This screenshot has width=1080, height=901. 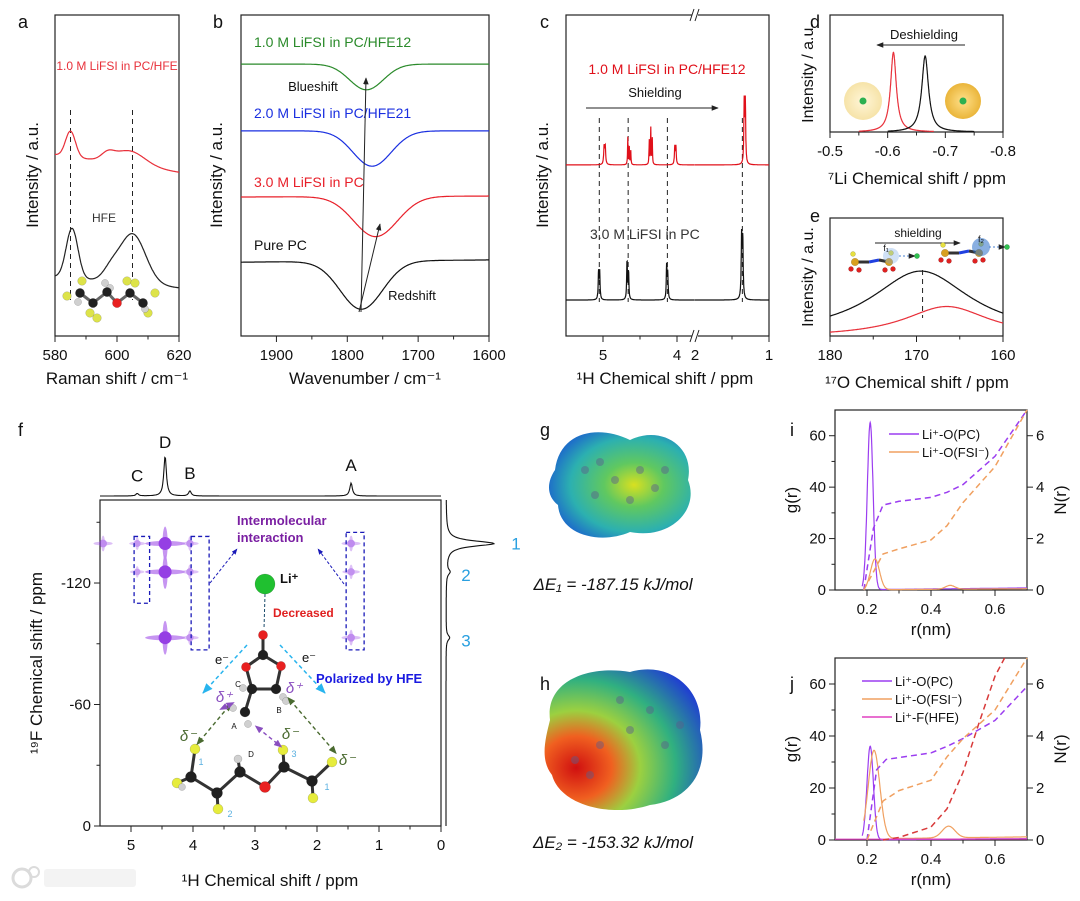 I want to click on panel-label-e: e, so click(x=815, y=216).